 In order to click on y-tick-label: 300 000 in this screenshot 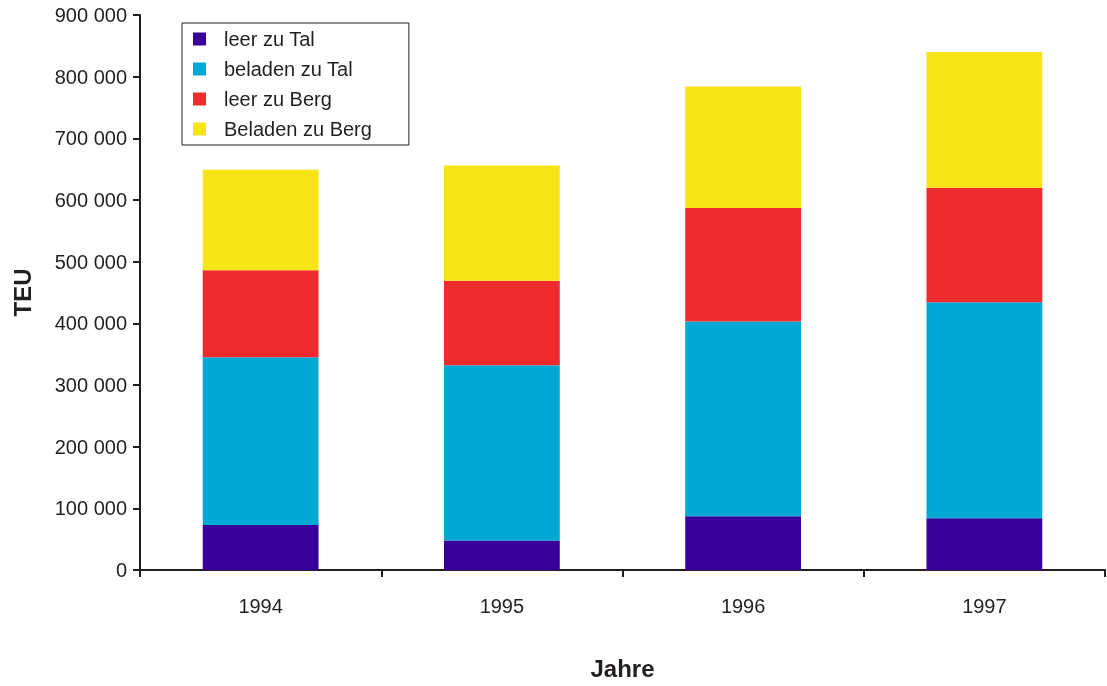, I will do `click(90, 385)`.